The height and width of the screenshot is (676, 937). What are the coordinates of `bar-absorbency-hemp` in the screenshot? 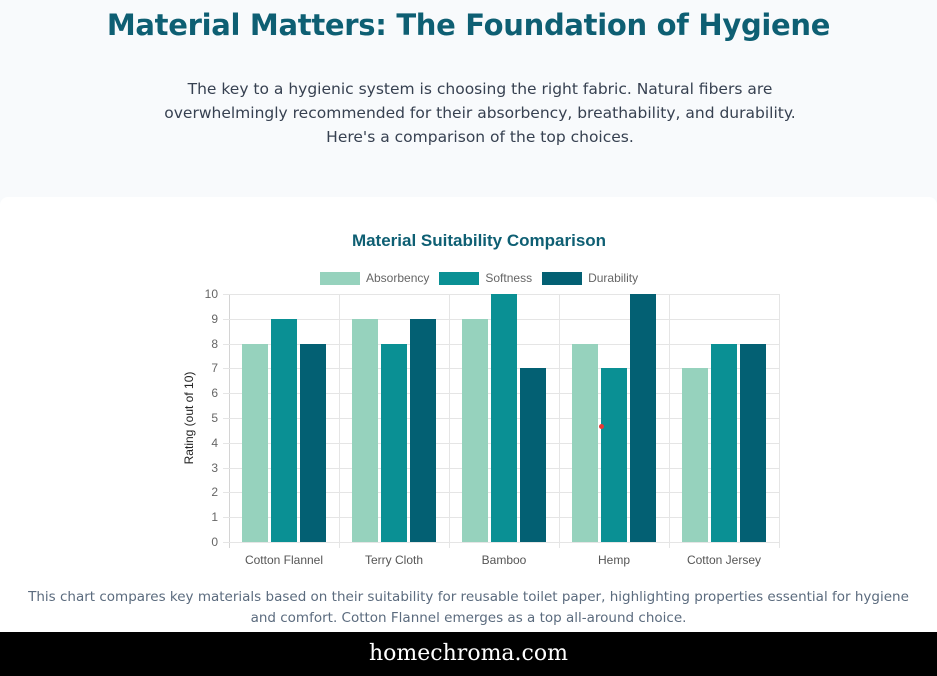 It's located at (585, 442).